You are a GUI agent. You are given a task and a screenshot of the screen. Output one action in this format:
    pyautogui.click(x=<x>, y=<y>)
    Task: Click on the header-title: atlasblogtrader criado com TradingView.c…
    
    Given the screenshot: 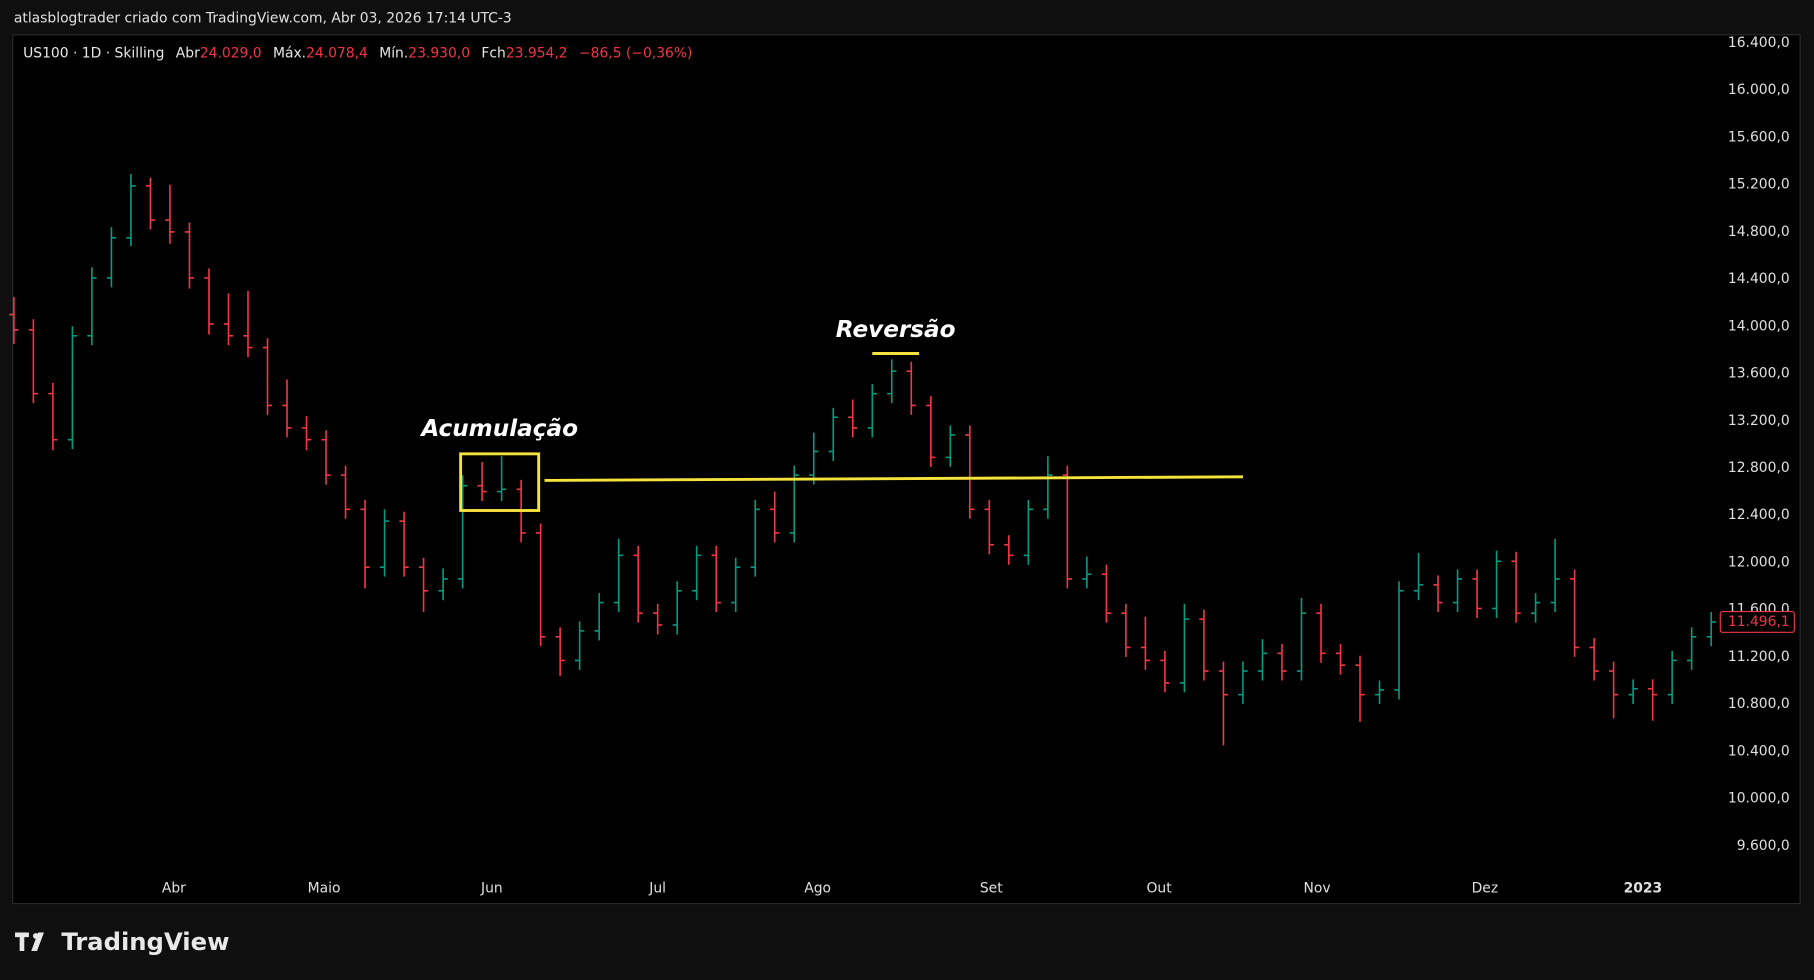 What is the action you would take?
    pyautogui.click(x=263, y=19)
    